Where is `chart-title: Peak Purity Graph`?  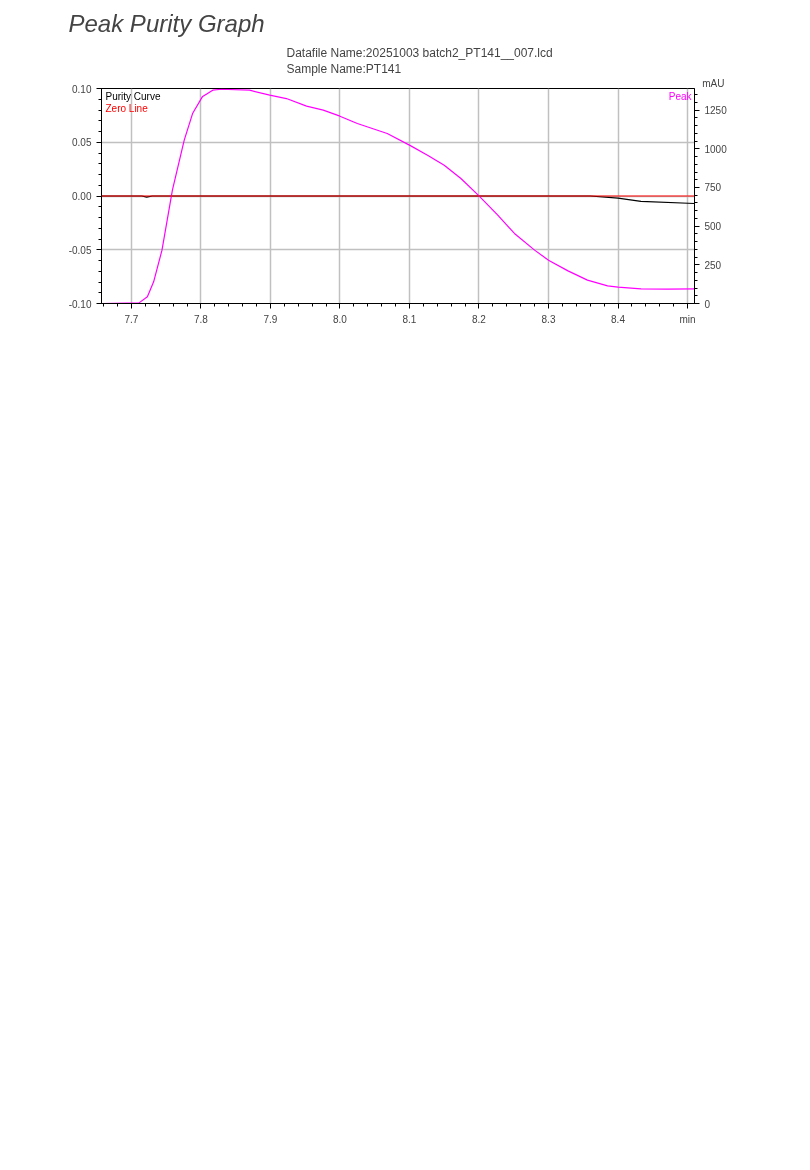
chart-title: Peak Purity Graph is located at coordinates (166, 23).